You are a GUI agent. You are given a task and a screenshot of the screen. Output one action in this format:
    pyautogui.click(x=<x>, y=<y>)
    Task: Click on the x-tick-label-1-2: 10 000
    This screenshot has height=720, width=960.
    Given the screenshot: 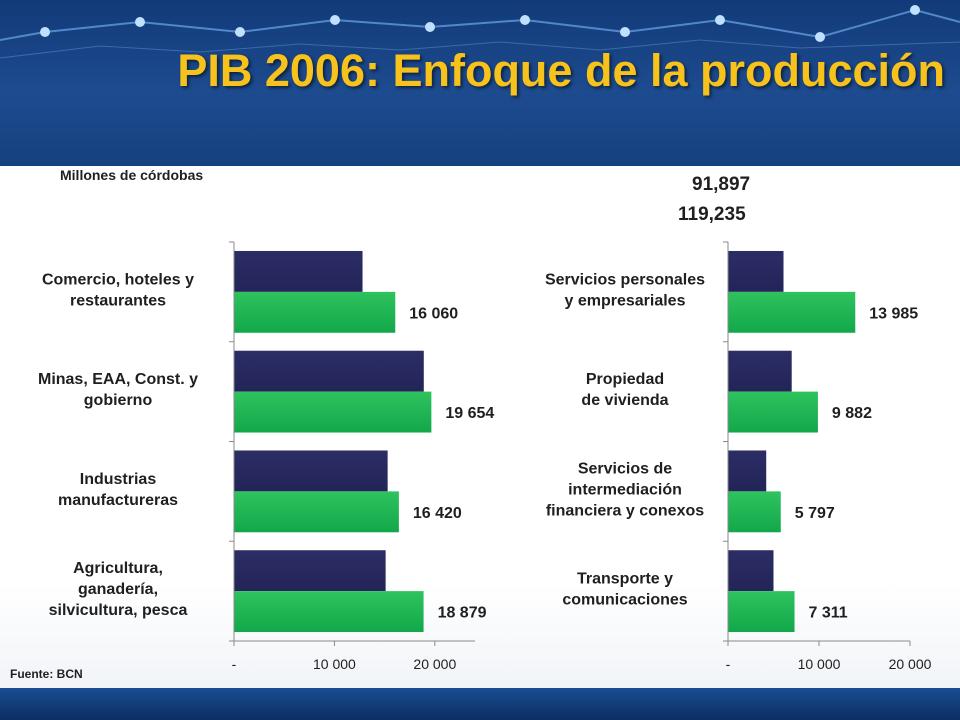 What is the action you would take?
    pyautogui.click(x=334, y=664)
    